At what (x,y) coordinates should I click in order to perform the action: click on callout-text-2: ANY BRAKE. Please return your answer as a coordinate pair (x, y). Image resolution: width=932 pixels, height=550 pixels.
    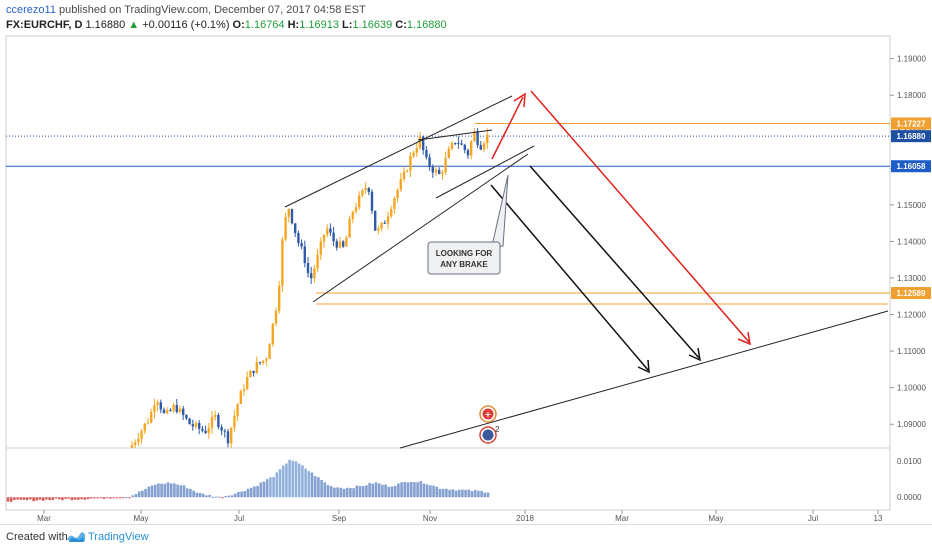
    Looking at the image, I should click on (464, 264).